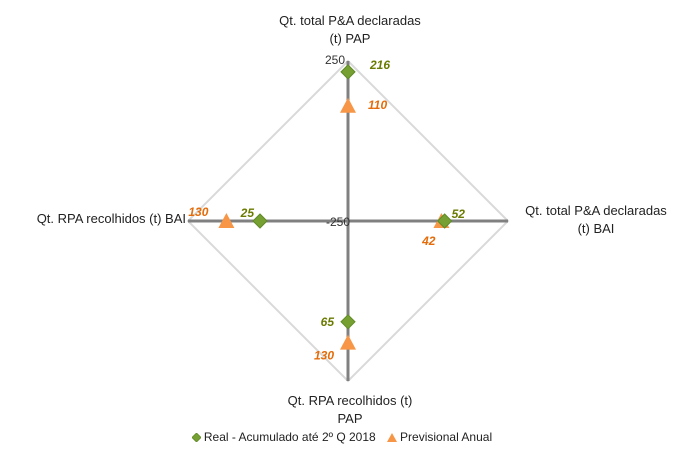 This screenshot has width=684, height=455. Describe the element at coordinates (596, 228) in the screenshot. I see `axis-title-right-line2: (t) BAI` at that location.